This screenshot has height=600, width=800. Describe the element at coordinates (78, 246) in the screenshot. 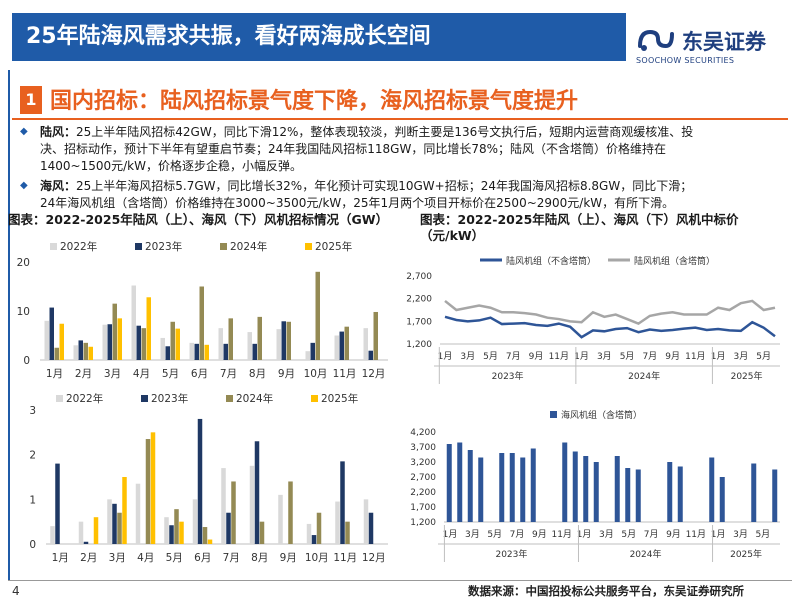

I see `legend-label: 2022年` at that location.